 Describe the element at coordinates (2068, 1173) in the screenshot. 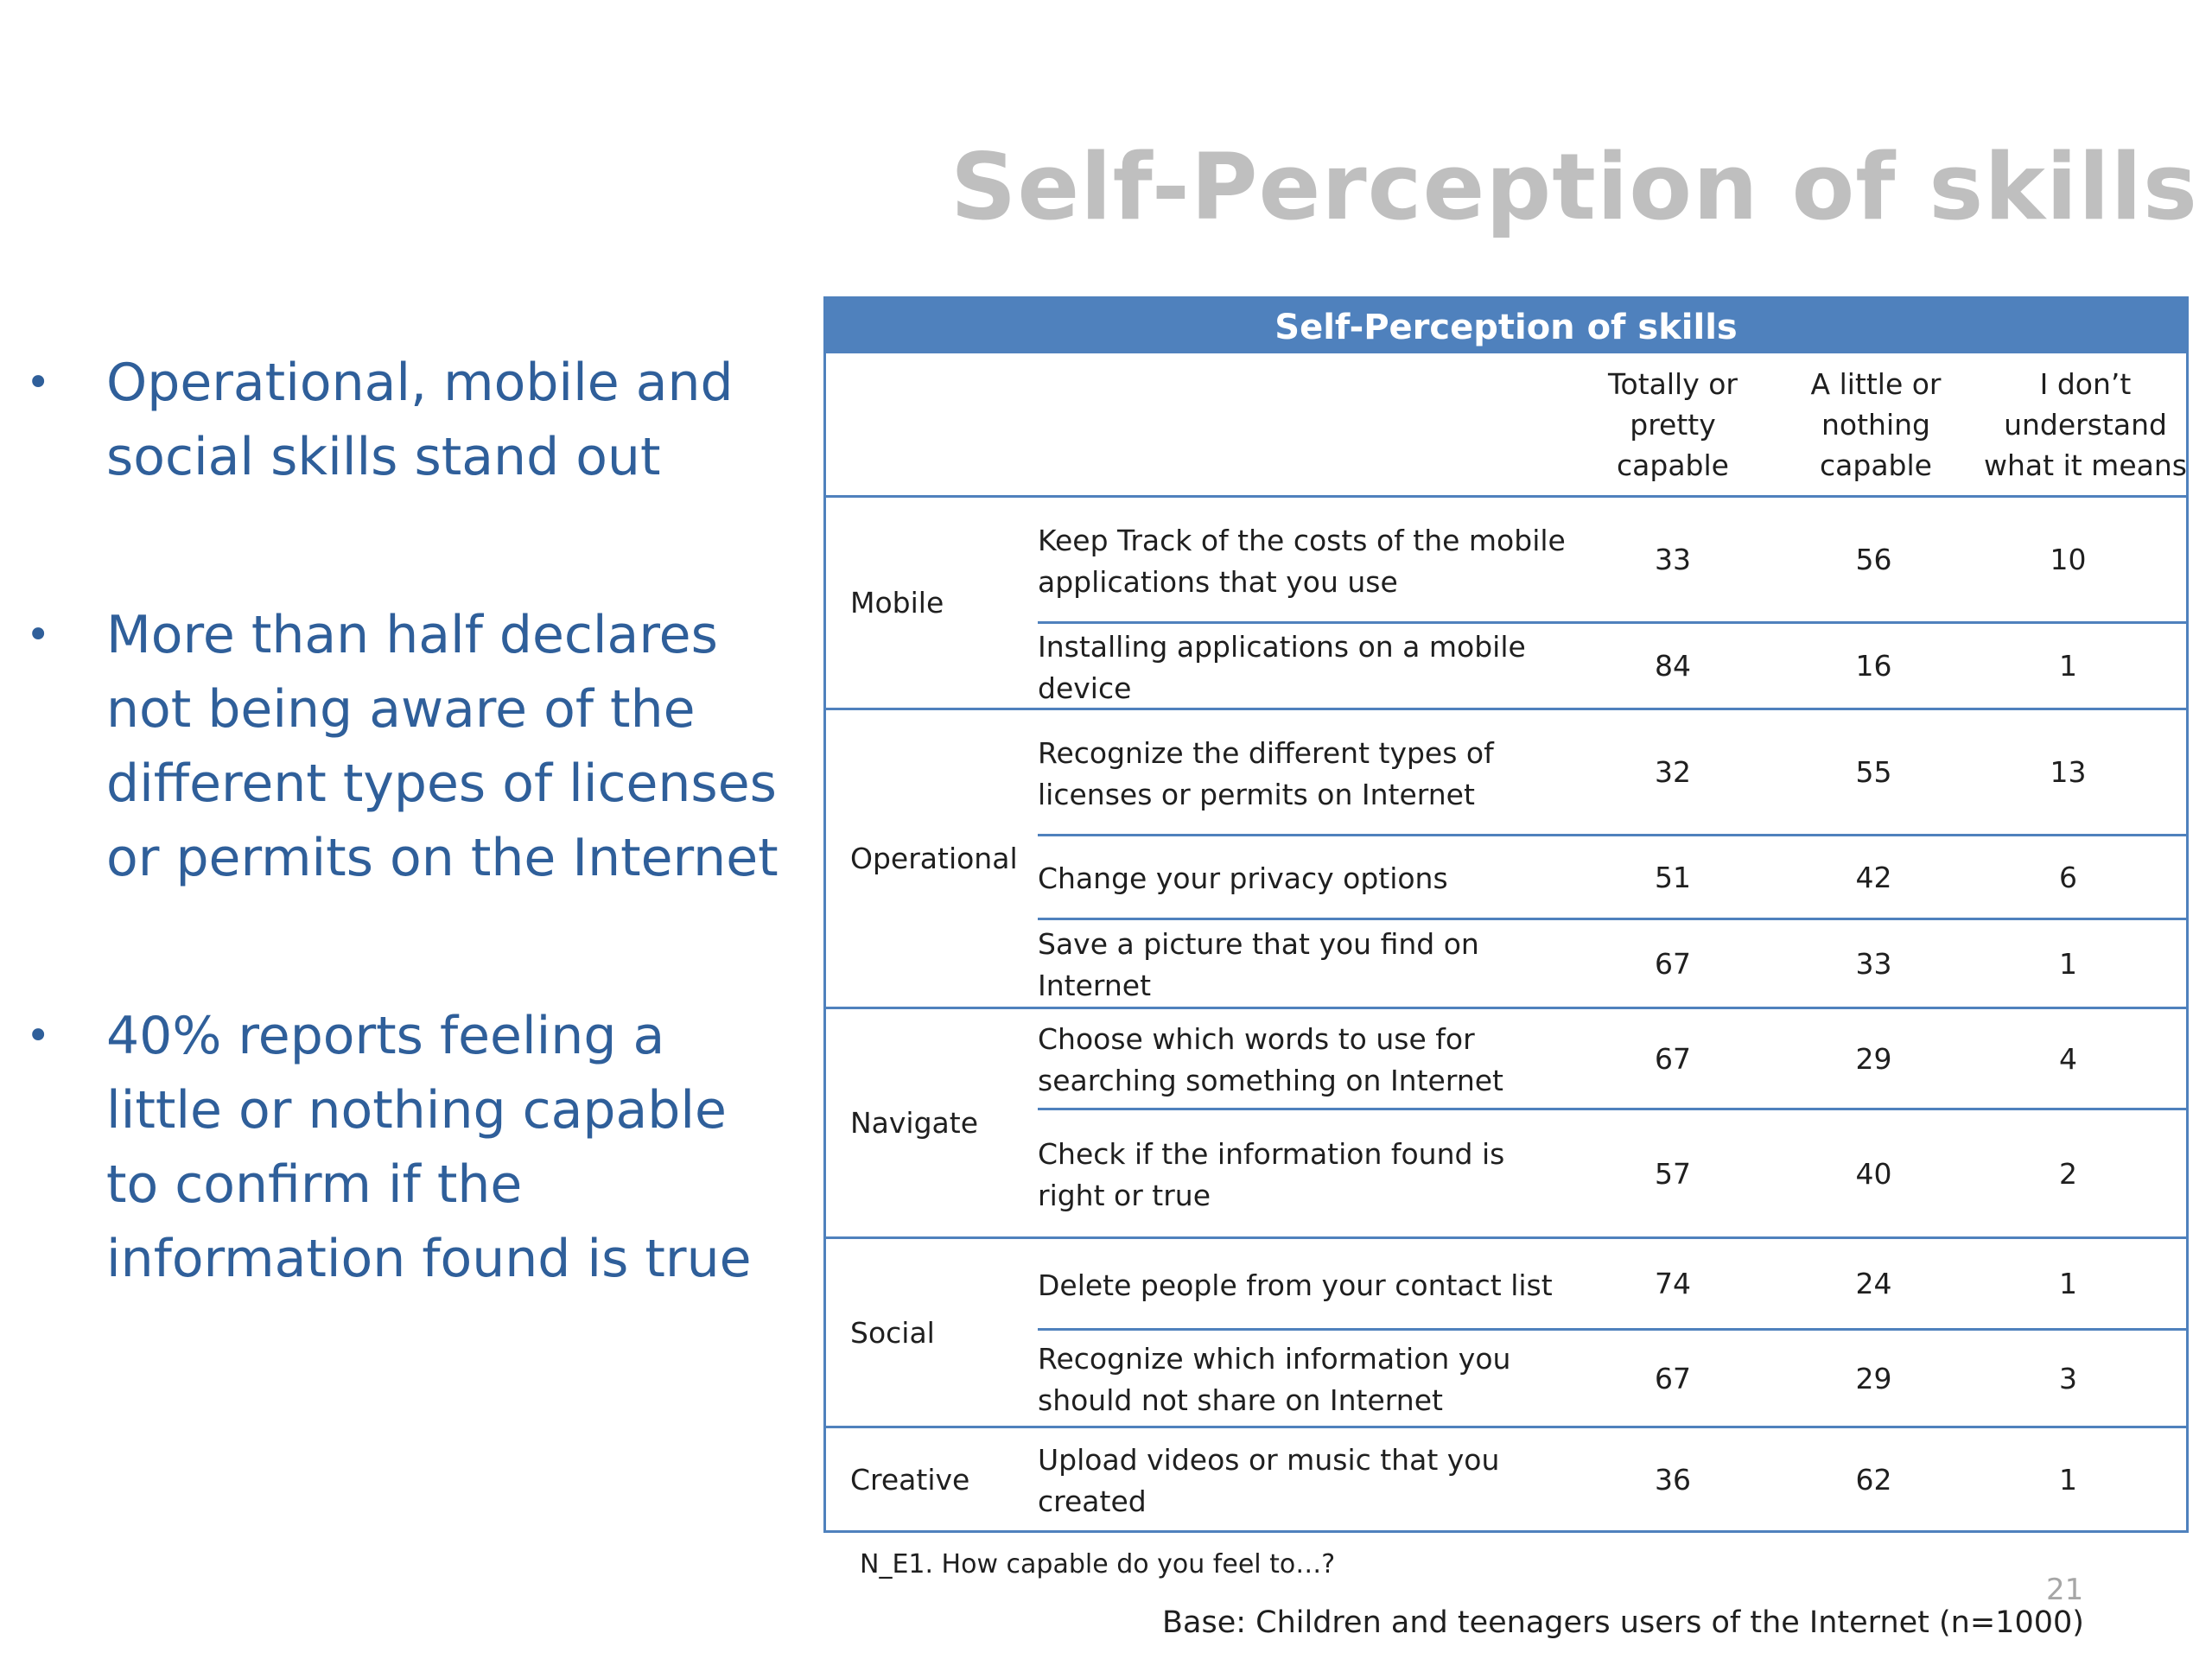

I see `cell-value: 2` at that location.